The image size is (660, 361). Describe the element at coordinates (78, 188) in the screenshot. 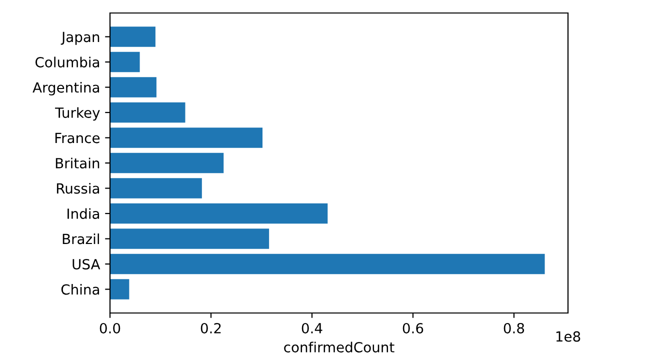

I see `y-tick-label: Russia` at that location.